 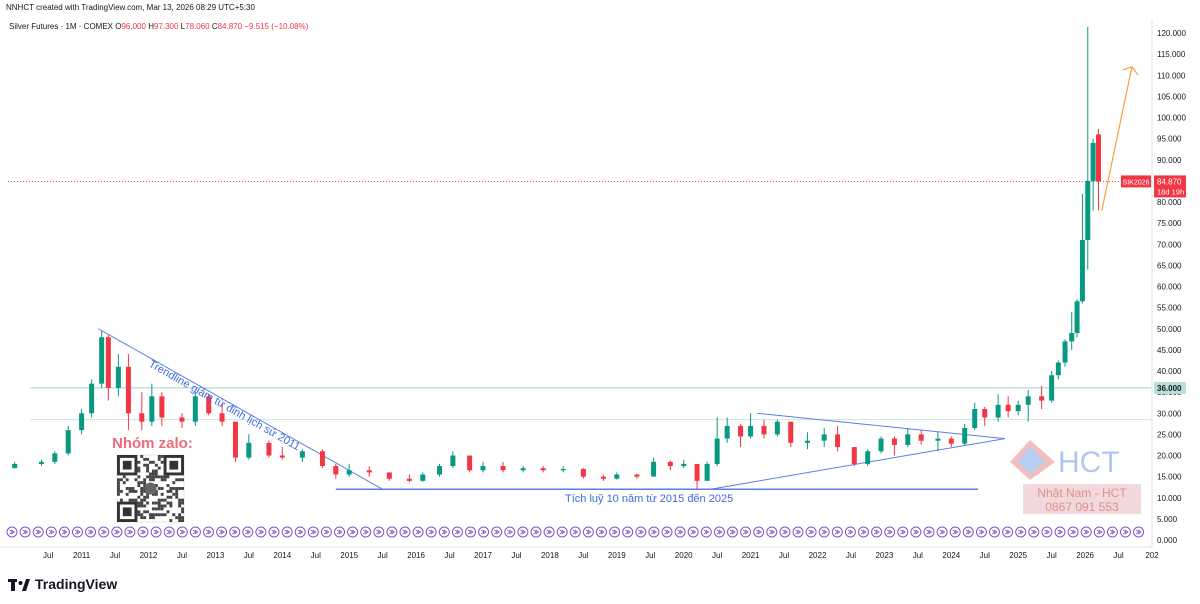 What do you see at coordinates (61, 26) in the screenshot?
I see `symbol-name: Silver Futures · 1M · COMEX` at bounding box center [61, 26].